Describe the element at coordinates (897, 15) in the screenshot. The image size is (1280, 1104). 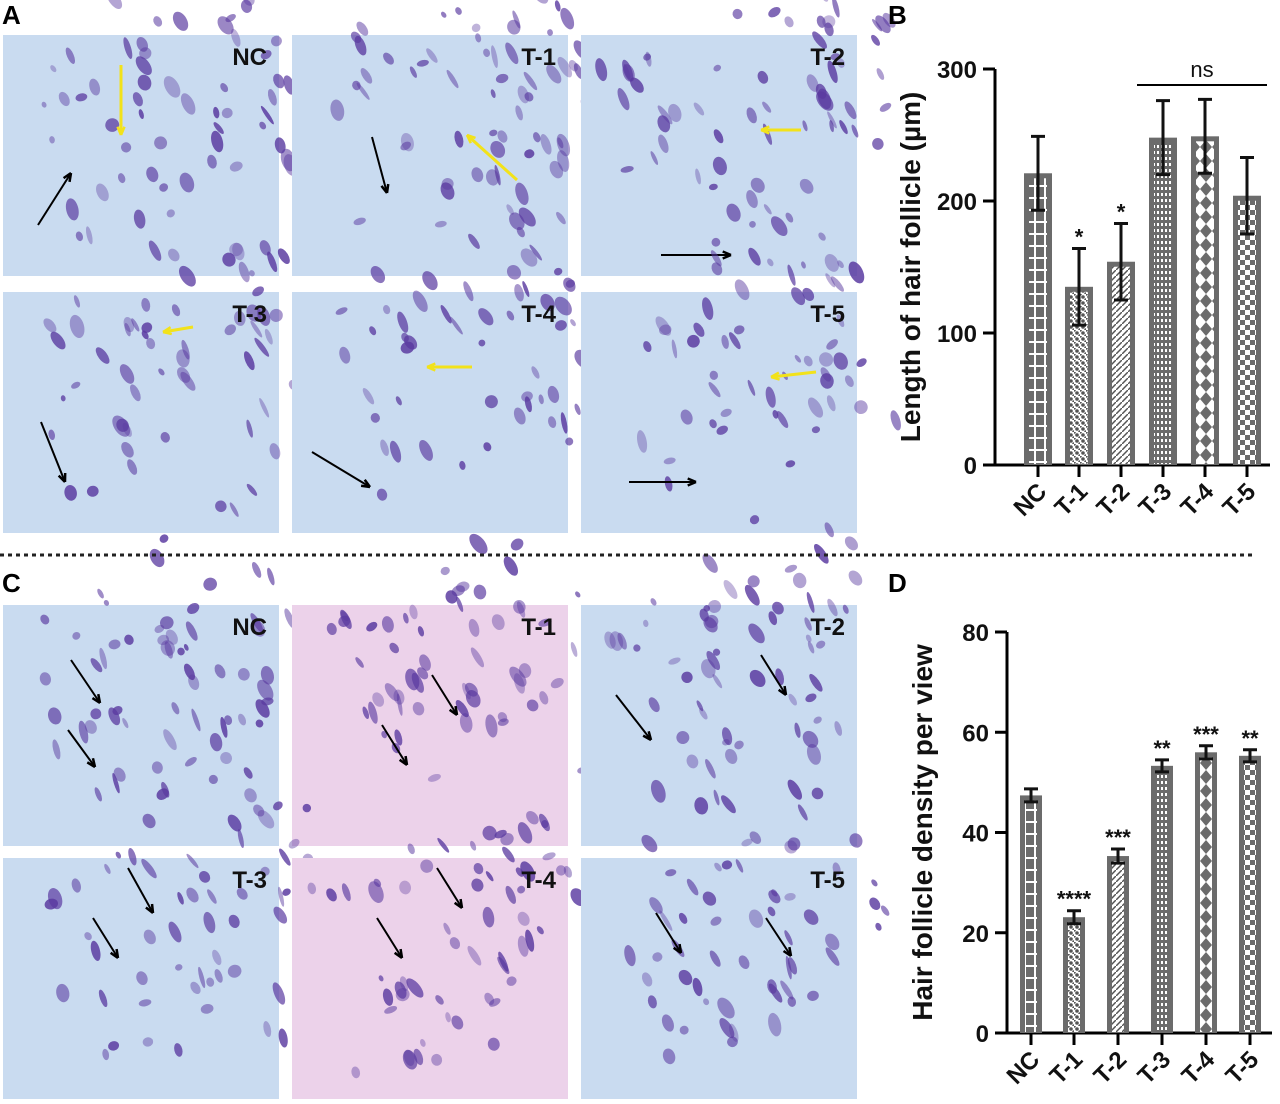
I see `panel-label-b: B` at that location.